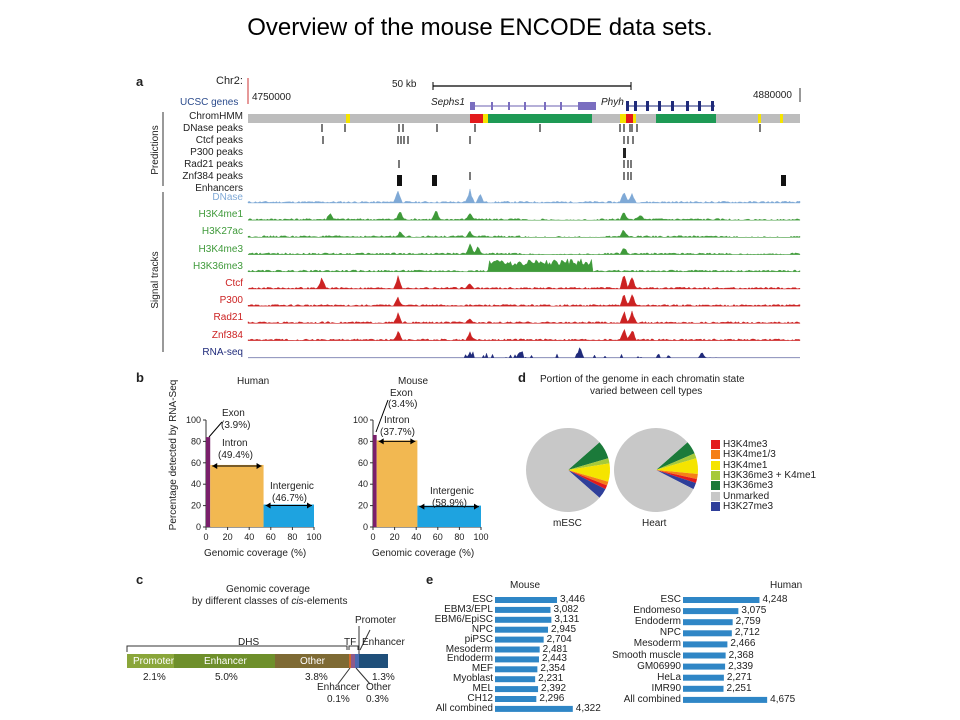  Describe the element at coordinates (459, 537) in the screenshot. I see `b-mouse-x-tick-label: 80` at that location.